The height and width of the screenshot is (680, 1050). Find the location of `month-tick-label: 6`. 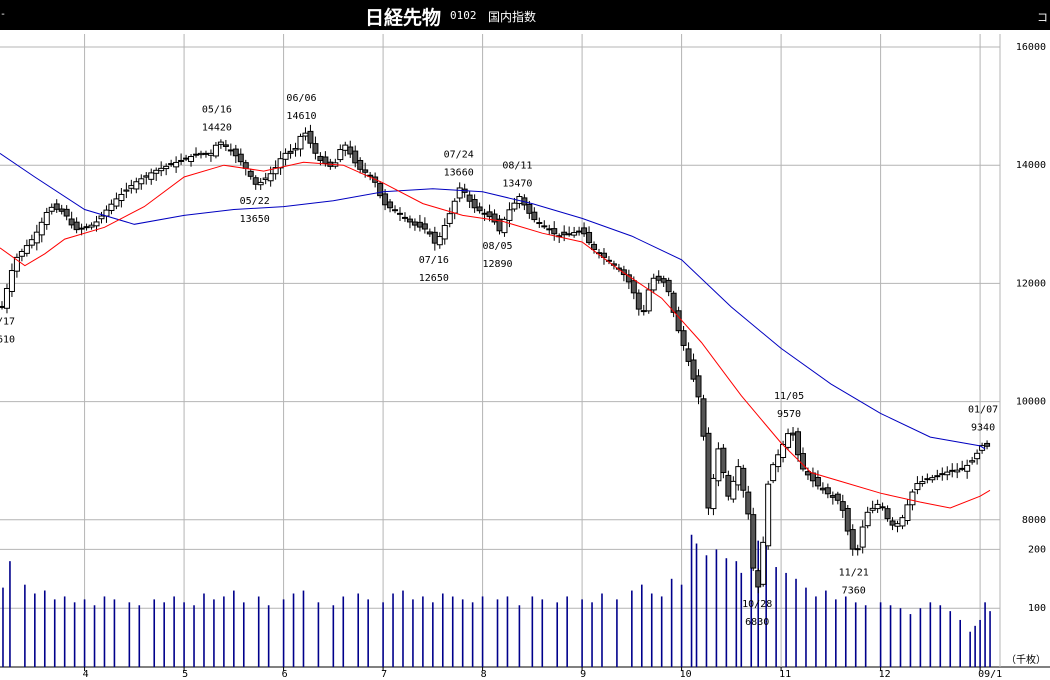

month-tick-label: 6 is located at coordinates (285, 674).